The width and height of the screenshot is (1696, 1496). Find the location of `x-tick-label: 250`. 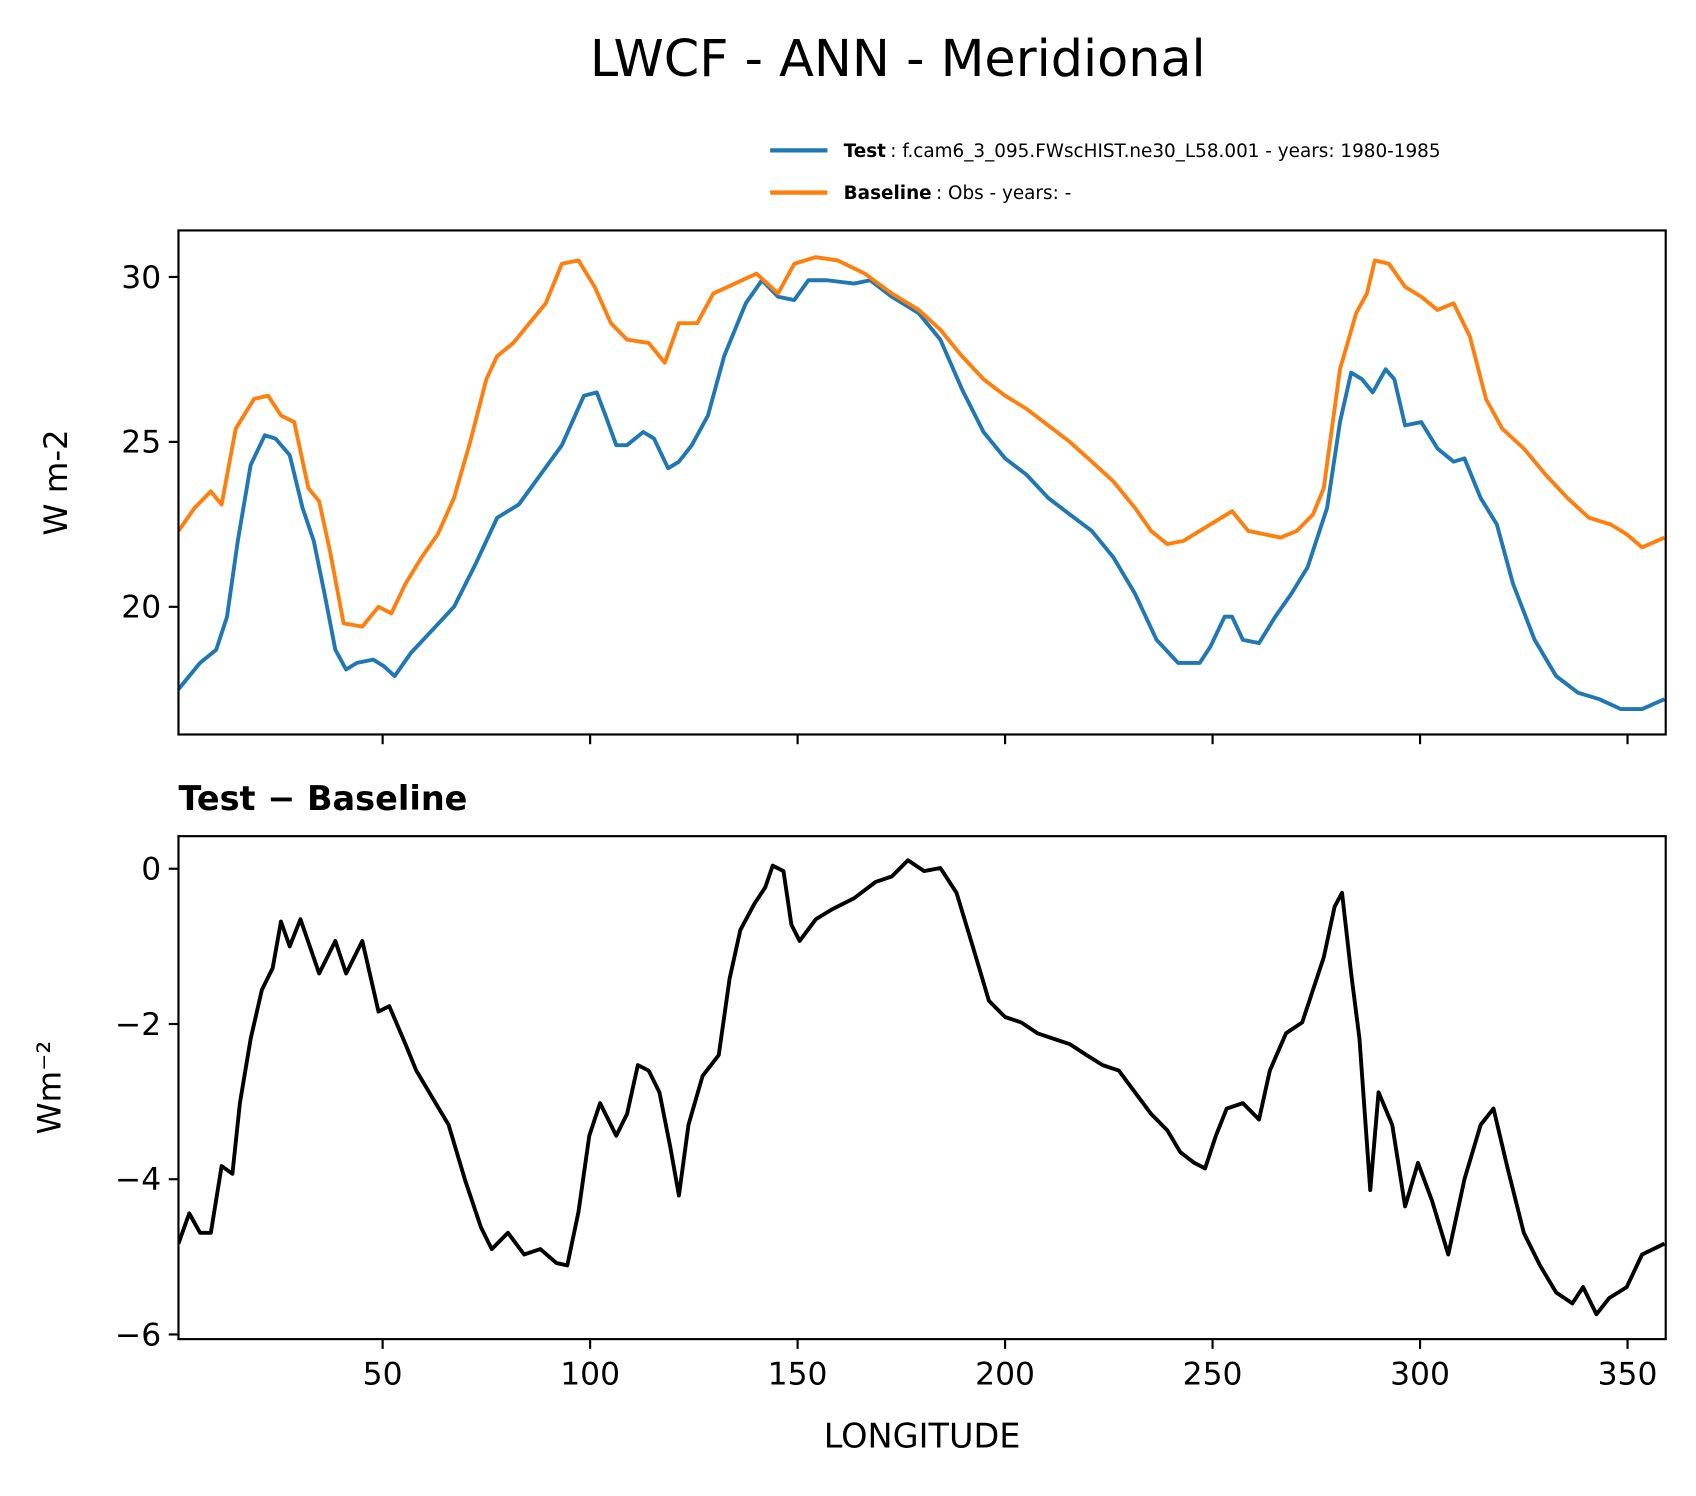

x-tick-label: 250 is located at coordinates (1213, 1375).